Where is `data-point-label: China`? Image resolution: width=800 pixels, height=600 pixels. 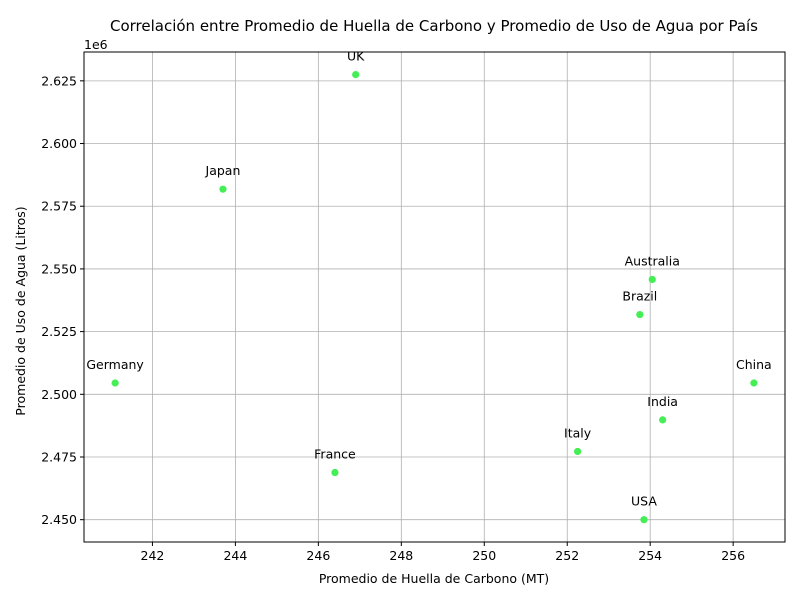 data-point-label: China is located at coordinates (754, 364).